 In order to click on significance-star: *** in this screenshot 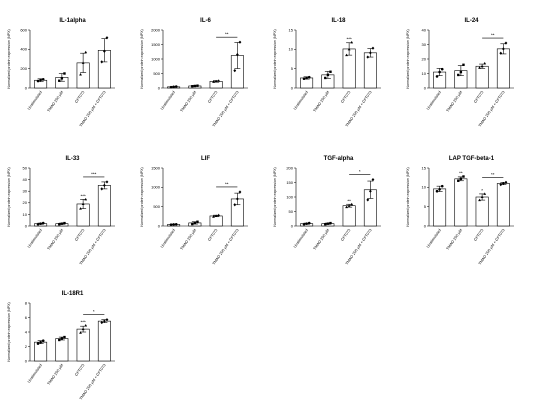, I will do `click(83, 321)`.